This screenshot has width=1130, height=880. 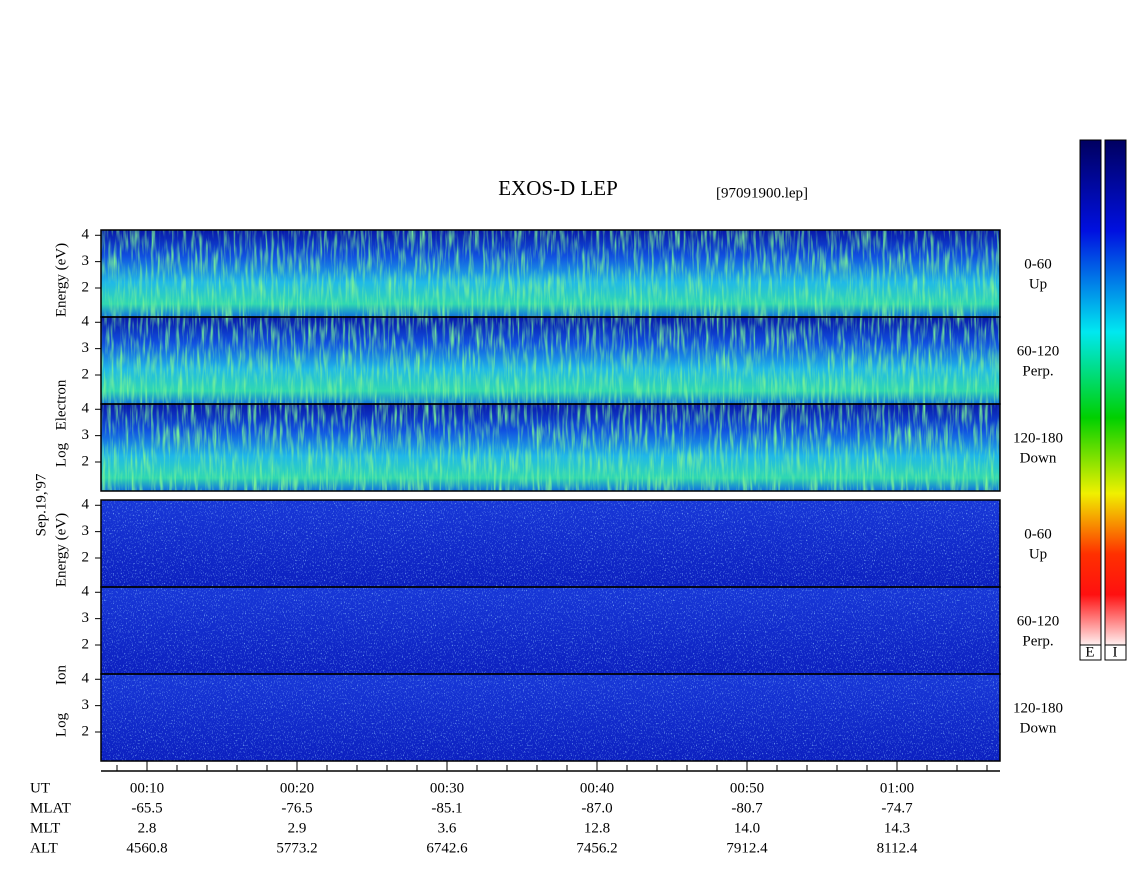 What do you see at coordinates (597, 788) in the screenshot?
I see `ephemeris-value: 00:40` at bounding box center [597, 788].